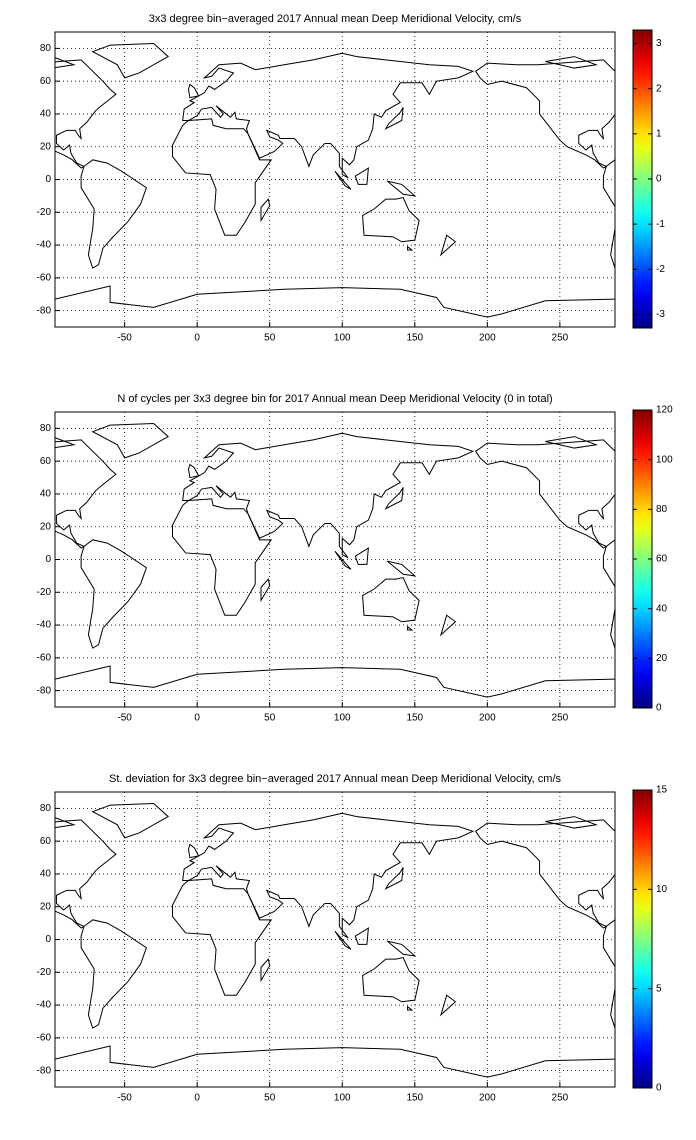  What do you see at coordinates (662, 509) in the screenshot?
I see `colorbar-tick-label: 80` at bounding box center [662, 509].